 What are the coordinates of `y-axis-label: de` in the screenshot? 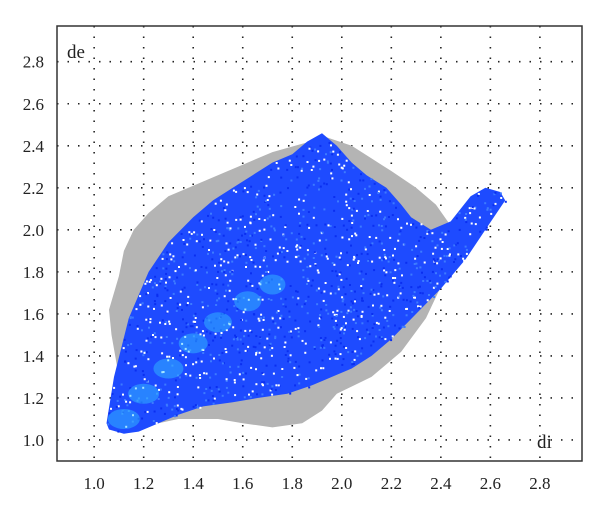 It's located at (76, 52).